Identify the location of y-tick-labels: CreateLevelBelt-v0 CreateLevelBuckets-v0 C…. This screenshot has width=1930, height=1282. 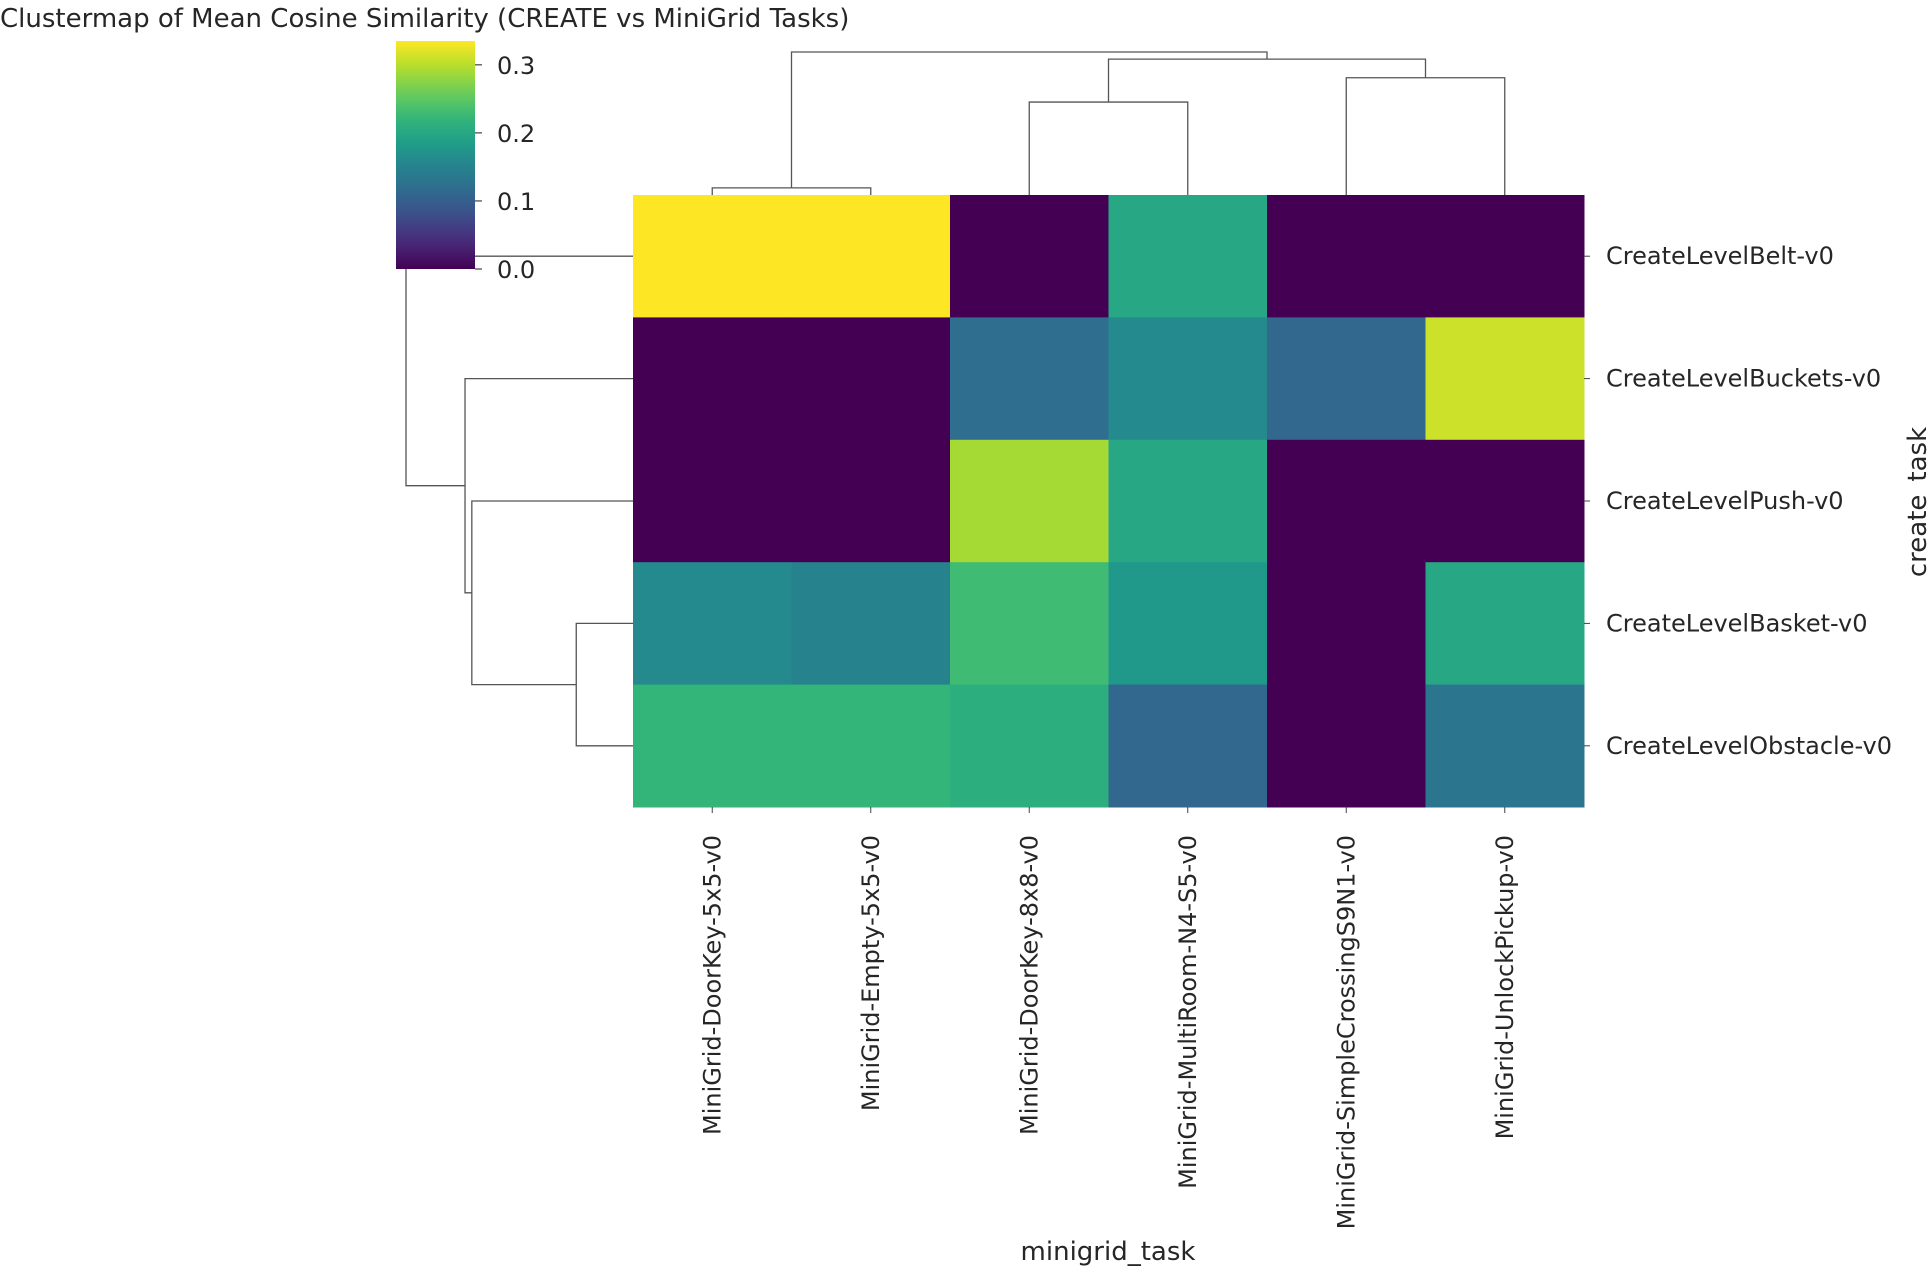
(1738, 501).